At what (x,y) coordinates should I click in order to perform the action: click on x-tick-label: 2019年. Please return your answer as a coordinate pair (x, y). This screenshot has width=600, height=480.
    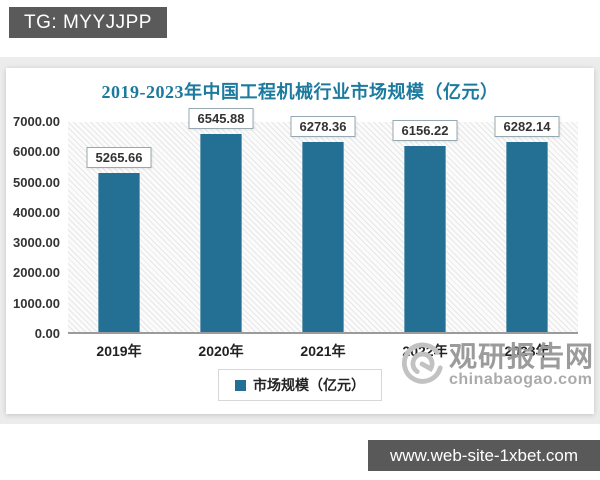
    Looking at the image, I should click on (119, 351).